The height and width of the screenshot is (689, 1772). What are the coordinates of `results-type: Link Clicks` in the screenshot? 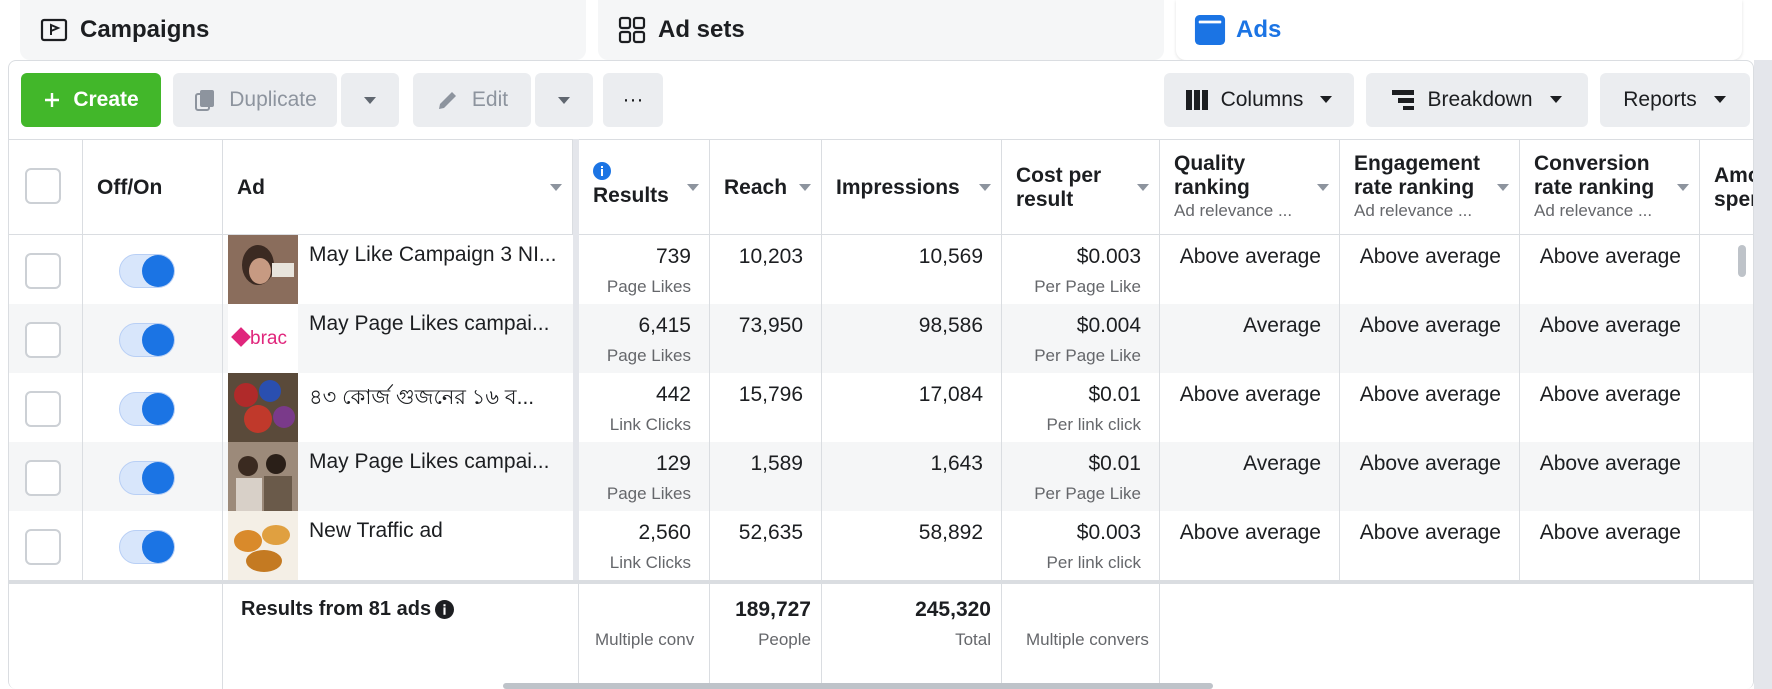 It's located at (650, 562).